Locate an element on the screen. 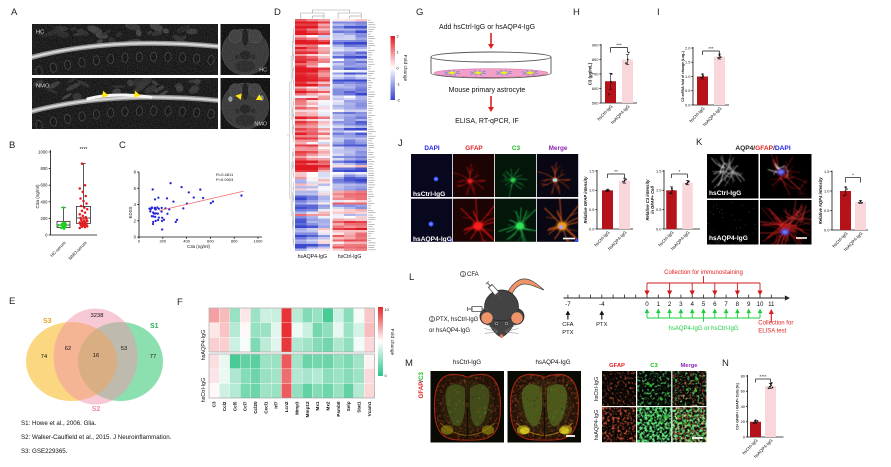  svg-text: 62 is located at coordinates (68, 349).